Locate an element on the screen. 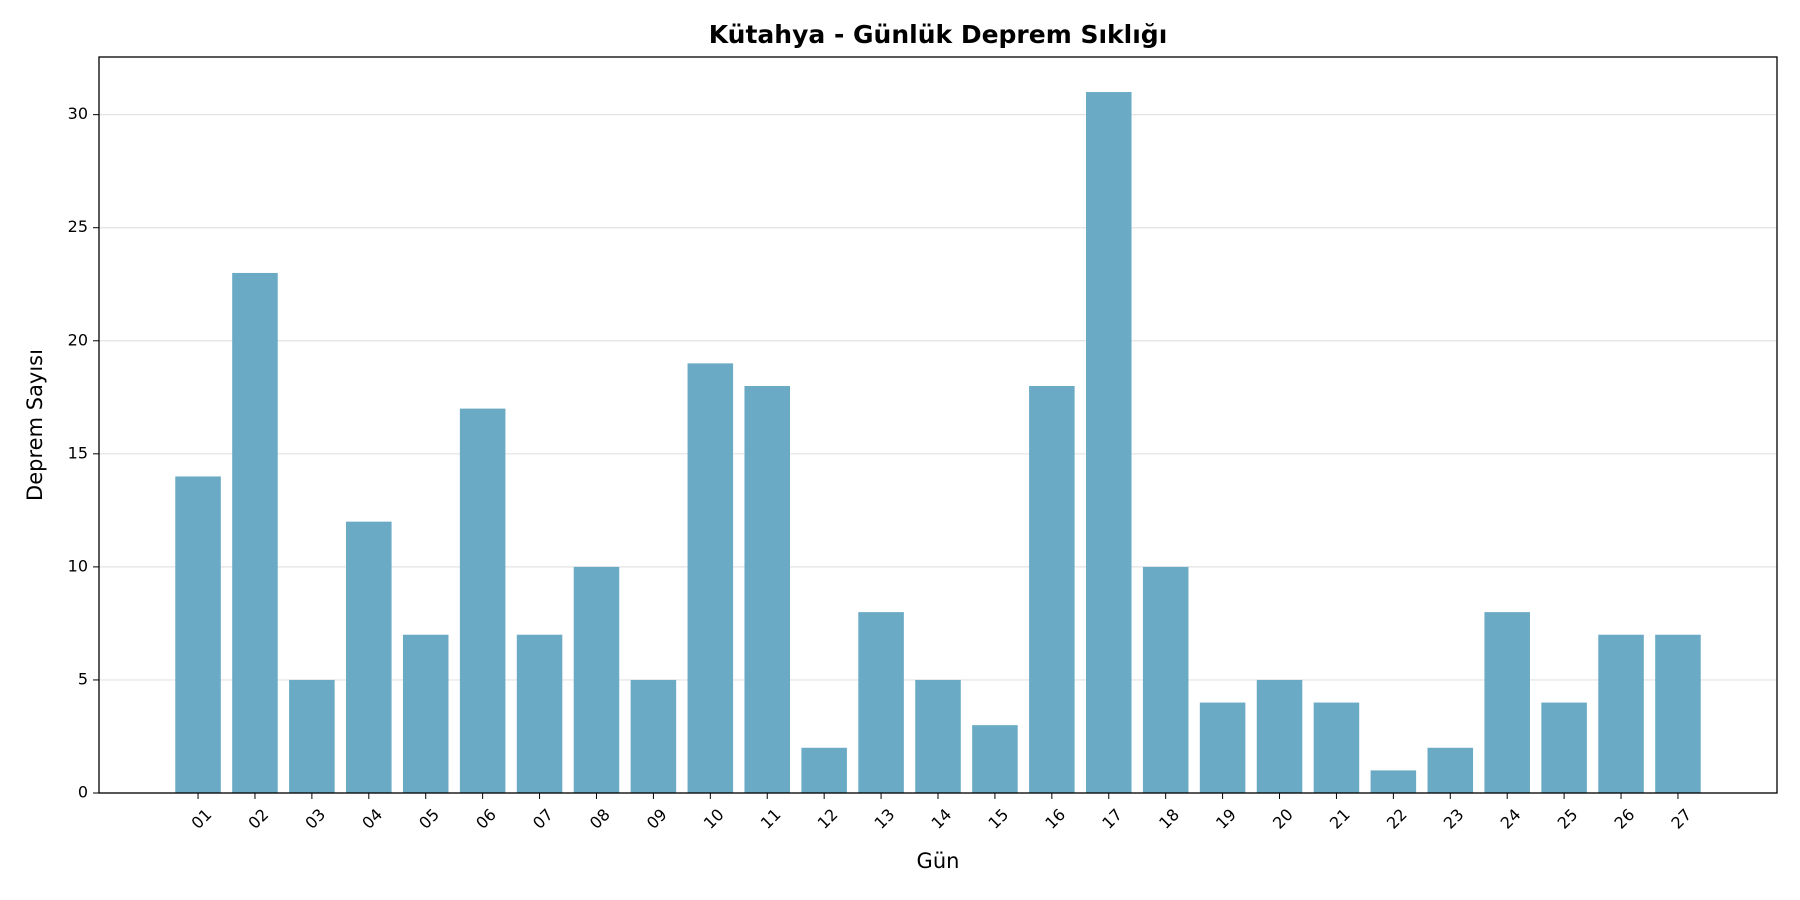  x-tick-label: 16 is located at coordinates (1055, 819).